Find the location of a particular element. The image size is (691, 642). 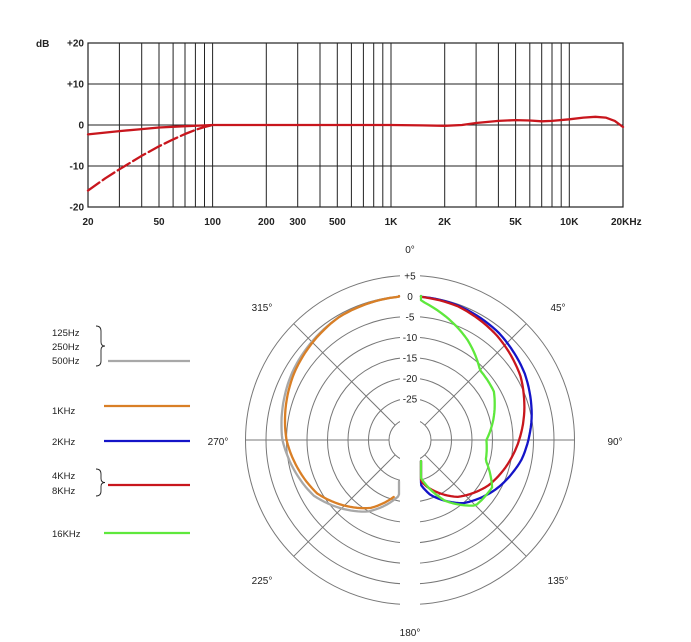

y-tick-label: +10 is located at coordinates (75, 85).